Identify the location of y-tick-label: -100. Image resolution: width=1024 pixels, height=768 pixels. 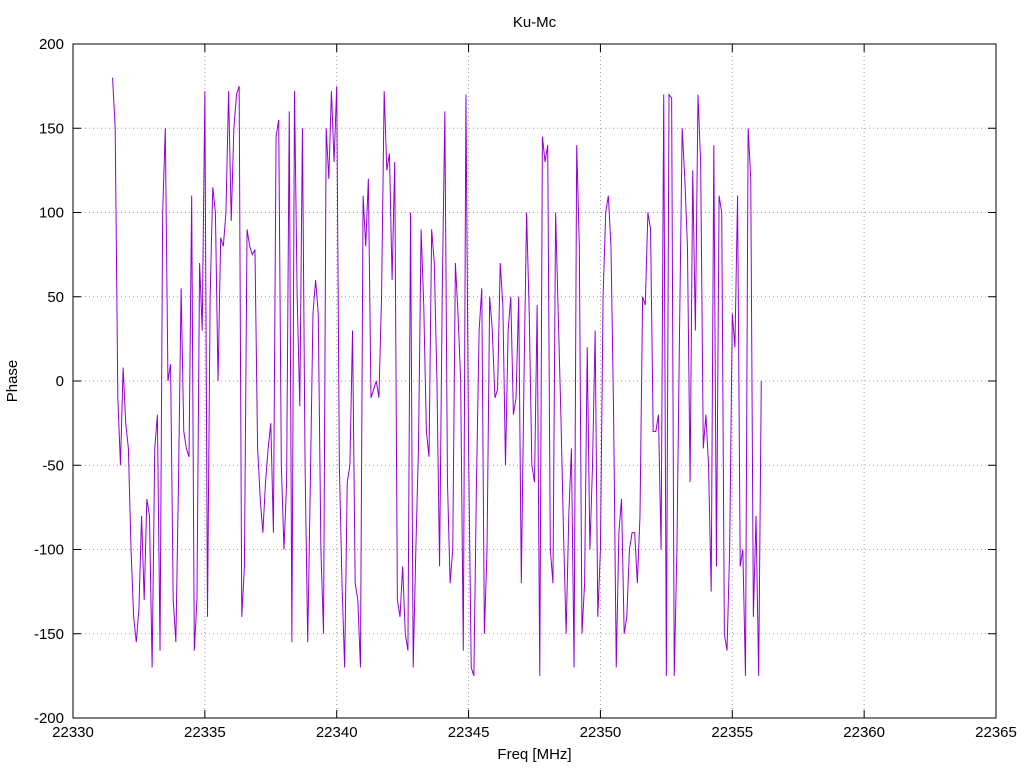
(49, 550).